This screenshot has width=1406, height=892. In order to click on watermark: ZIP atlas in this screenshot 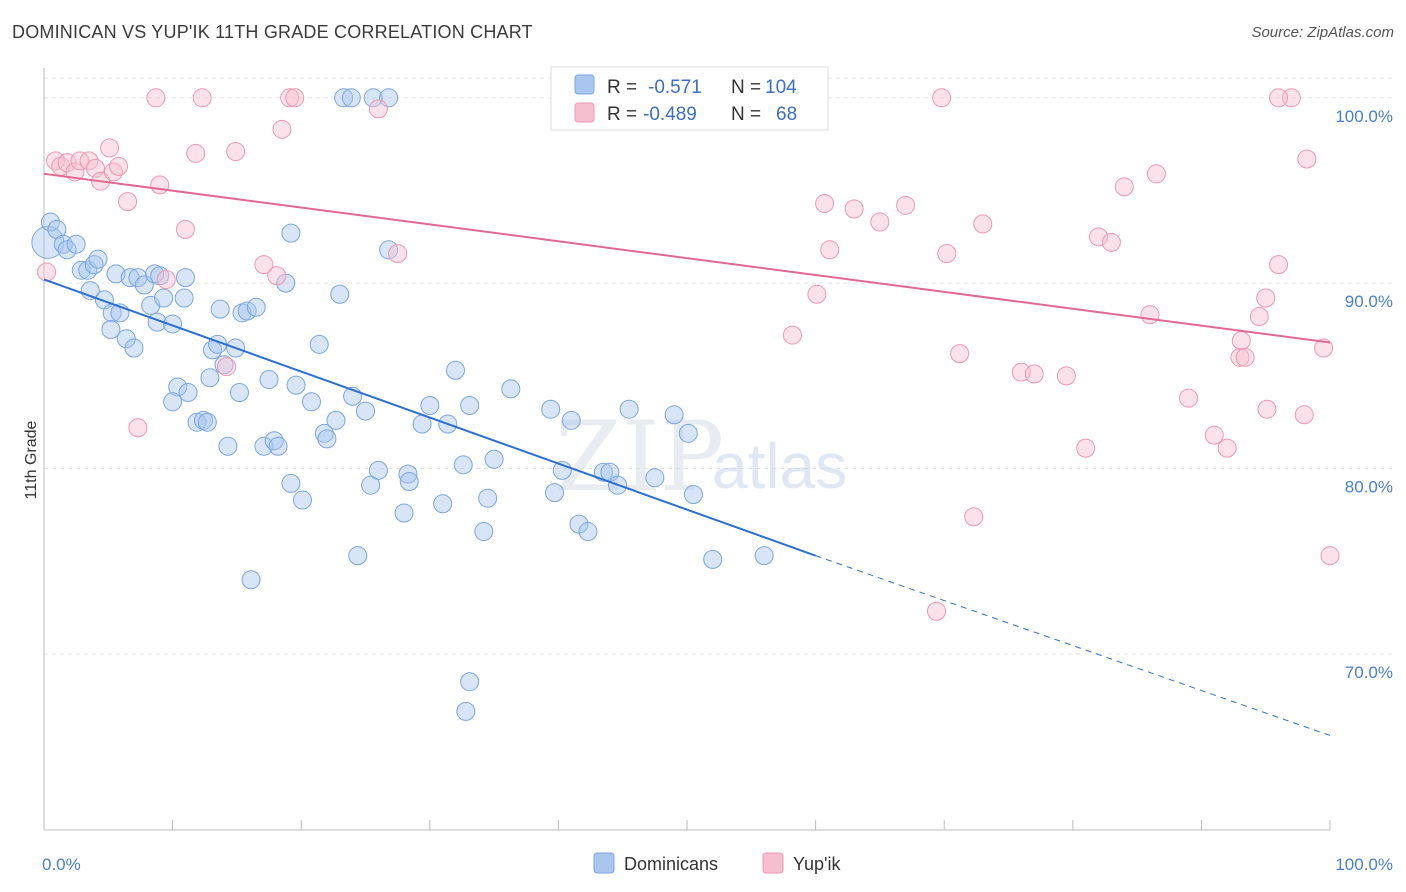, I will do `click(701, 457)`.